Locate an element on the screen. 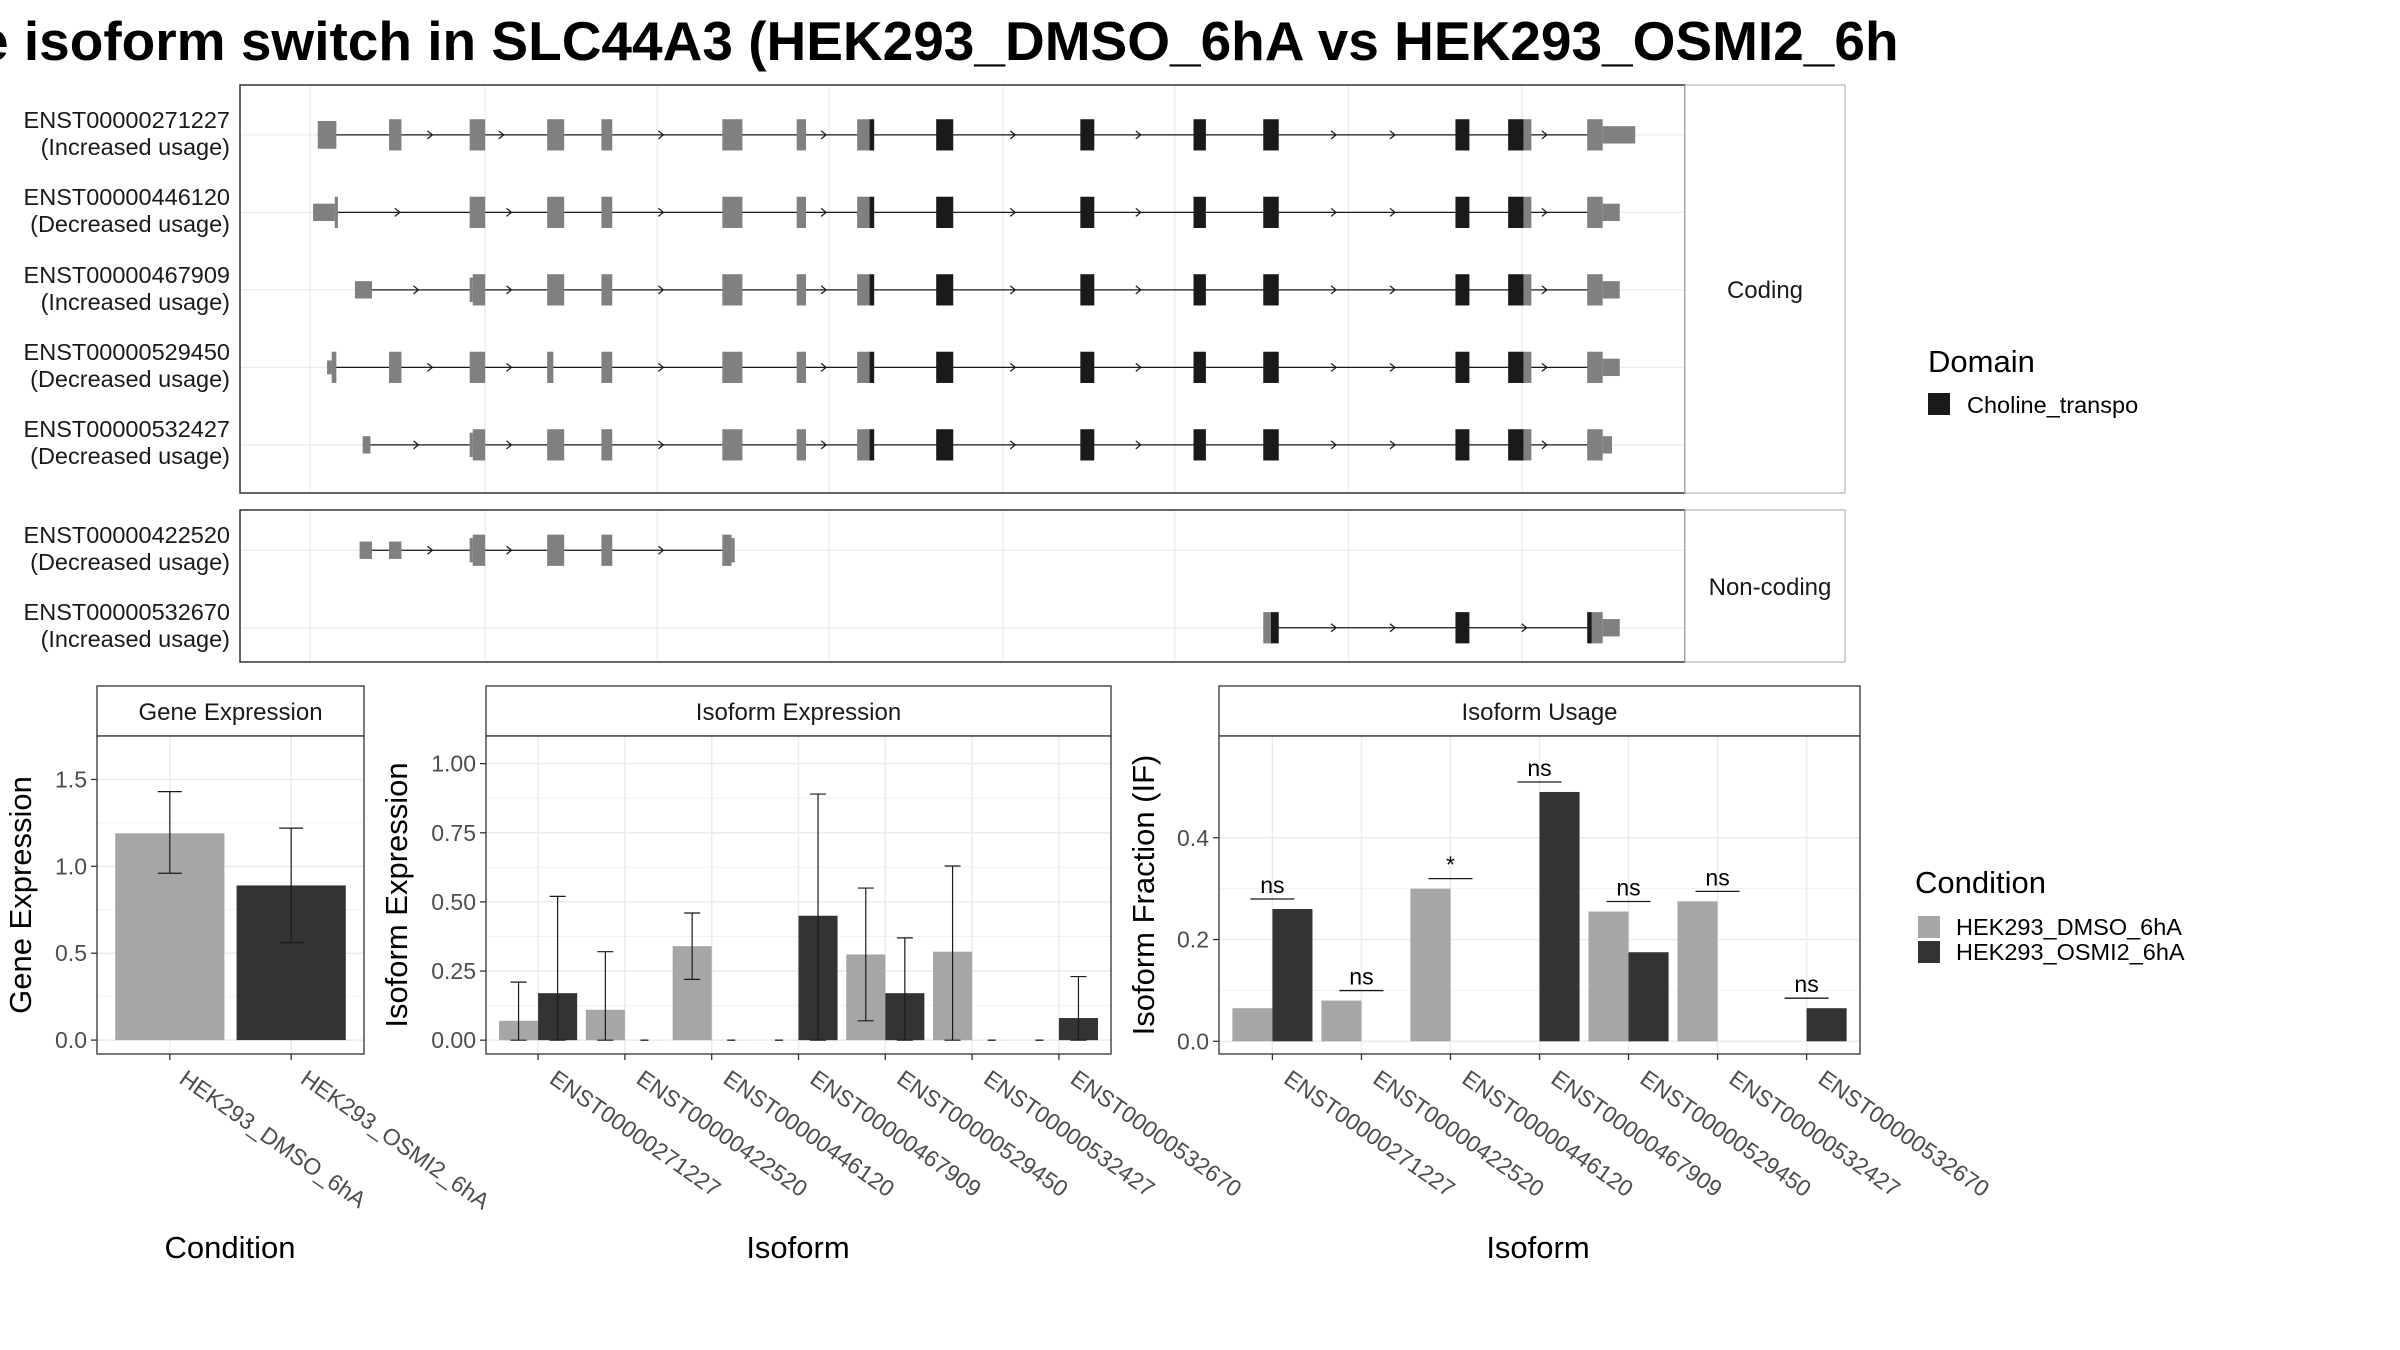  y-tick-label: 0.2 is located at coordinates (1193, 940).